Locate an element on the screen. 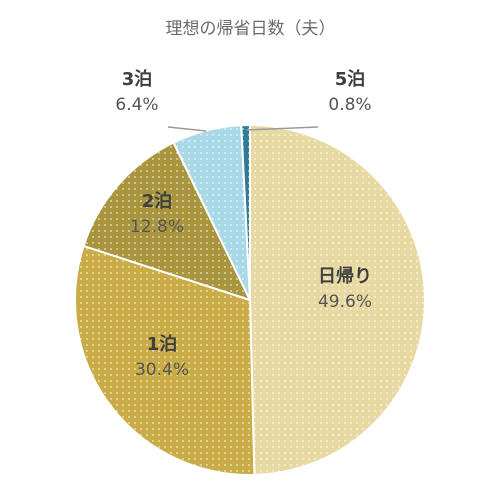  slice-label-2: 1泊 is located at coordinates (162, 344).